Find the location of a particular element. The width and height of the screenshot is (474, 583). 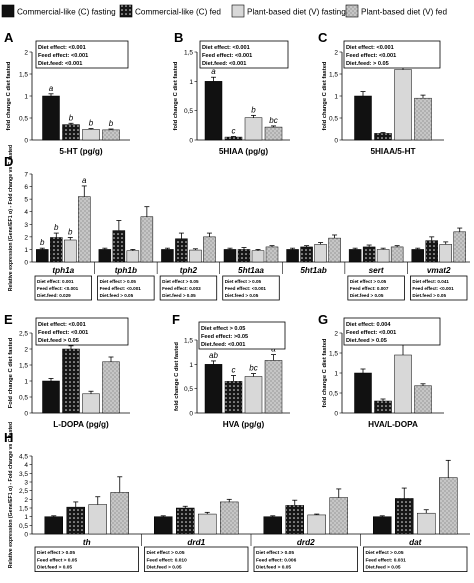

legend-label: Plant-based diet (V) fed is located at coordinates (404, 12).